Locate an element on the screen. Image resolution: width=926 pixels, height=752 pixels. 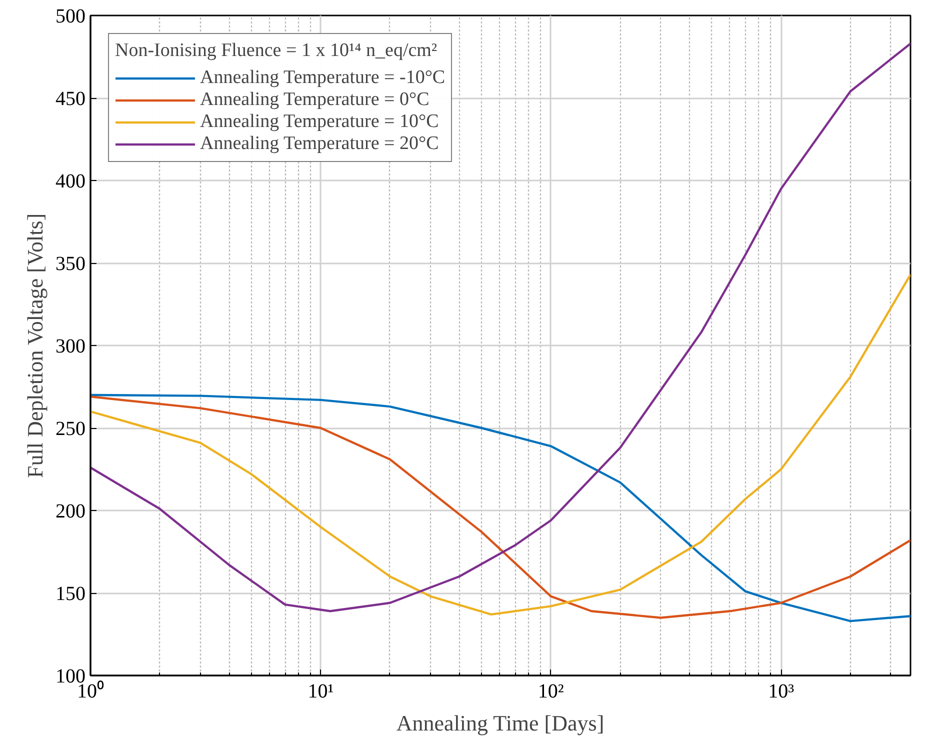
x-tick-label: 10¹ is located at coordinates (321, 691).